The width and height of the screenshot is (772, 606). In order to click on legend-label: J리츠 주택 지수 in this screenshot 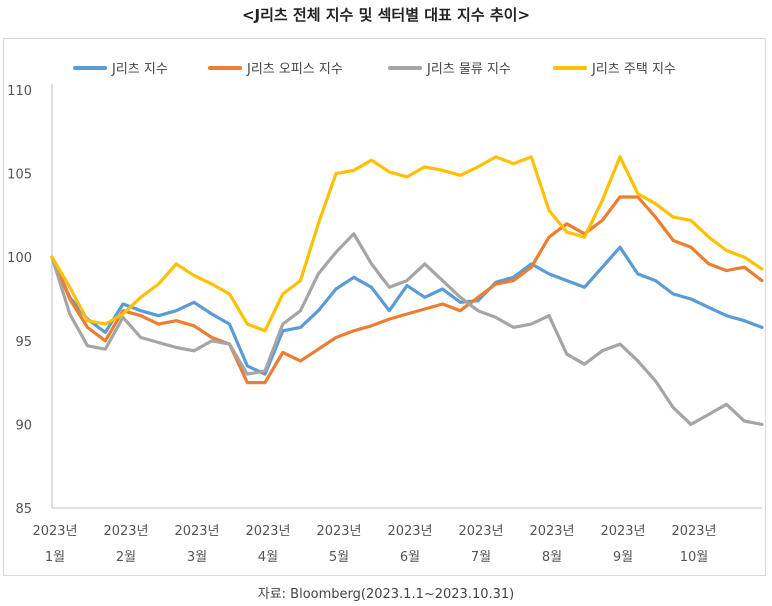, I will do `click(633, 69)`.